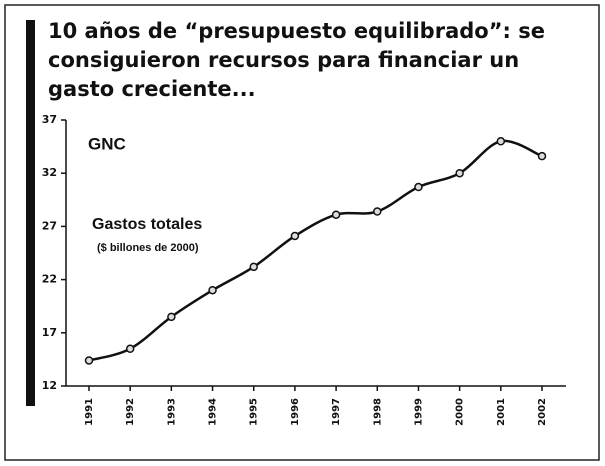  Describe the element at coordinates (107, 143) in the screenshot. I see `annotation: GNC` at that location.